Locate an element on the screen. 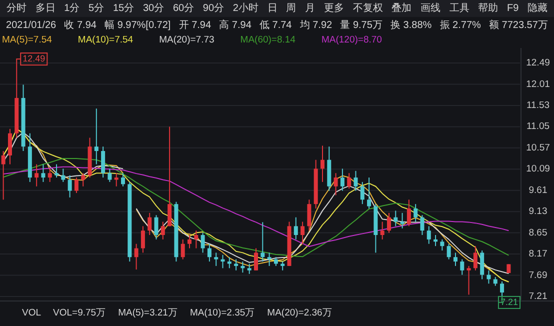  text: 开 7.94 is located at coordinates (195, 26).